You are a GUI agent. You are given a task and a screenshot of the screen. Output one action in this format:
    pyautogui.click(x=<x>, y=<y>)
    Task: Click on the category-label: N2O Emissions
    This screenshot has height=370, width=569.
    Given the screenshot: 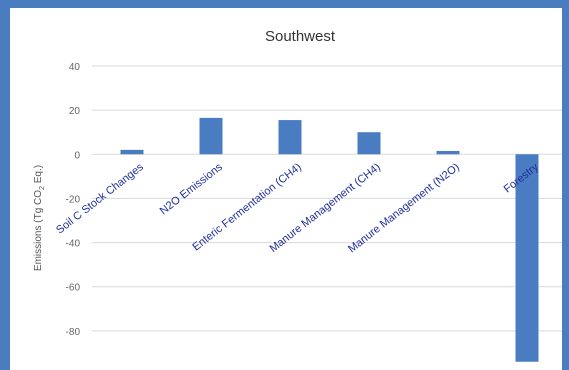 What is the action you would take?
    pyautogui.click(x=192, y=189)
    